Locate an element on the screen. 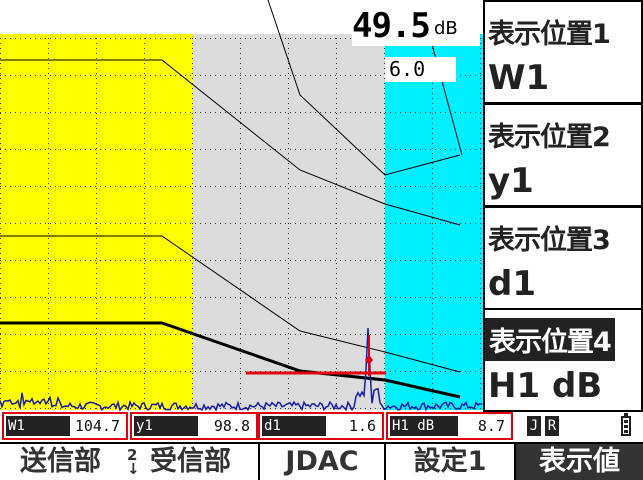 Image resolution: width=643 pixels, height=480 pixels. softkey-display-position-3: 表示位置3 d1 is located at coordinates (563, 258).